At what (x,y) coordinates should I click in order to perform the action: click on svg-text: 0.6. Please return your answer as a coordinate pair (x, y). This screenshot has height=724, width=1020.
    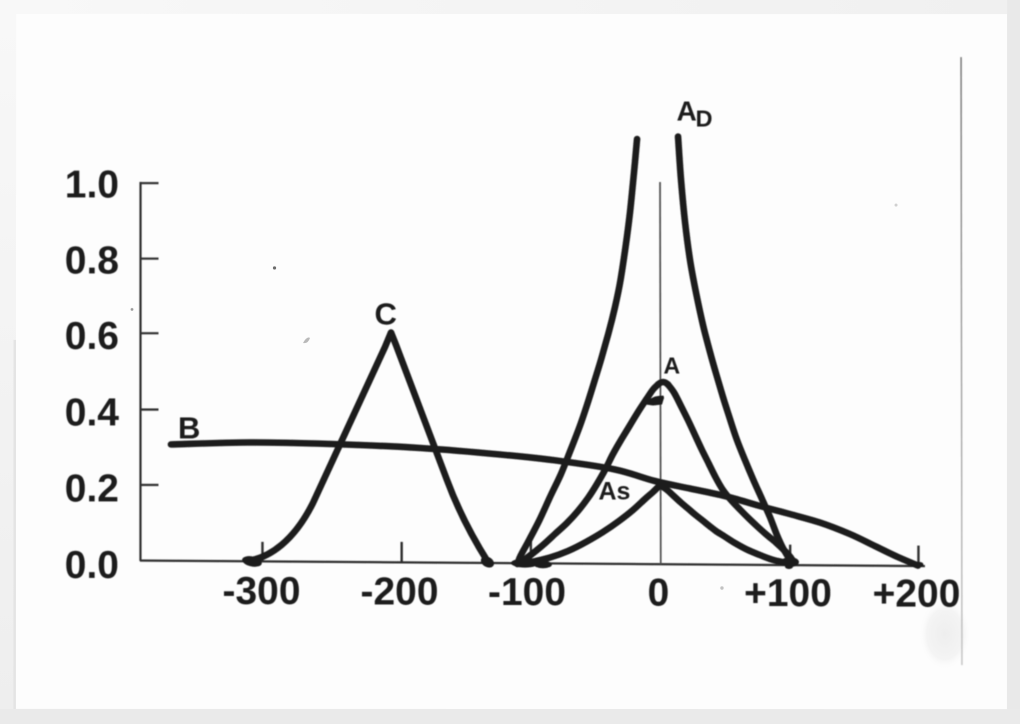
    Looking at the image, I should click on (92, 336).